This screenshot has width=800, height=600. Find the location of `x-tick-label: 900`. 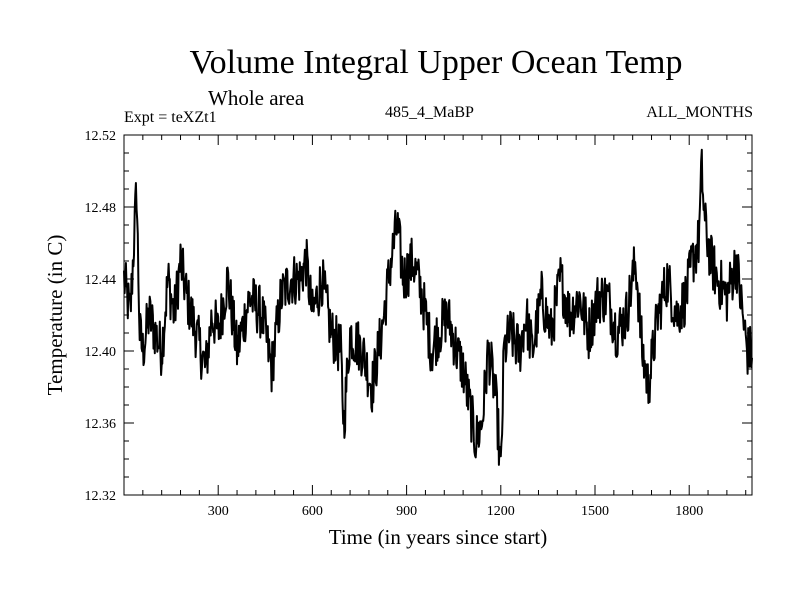

x-tick-label: 900 is located at coordinates (406, 511).